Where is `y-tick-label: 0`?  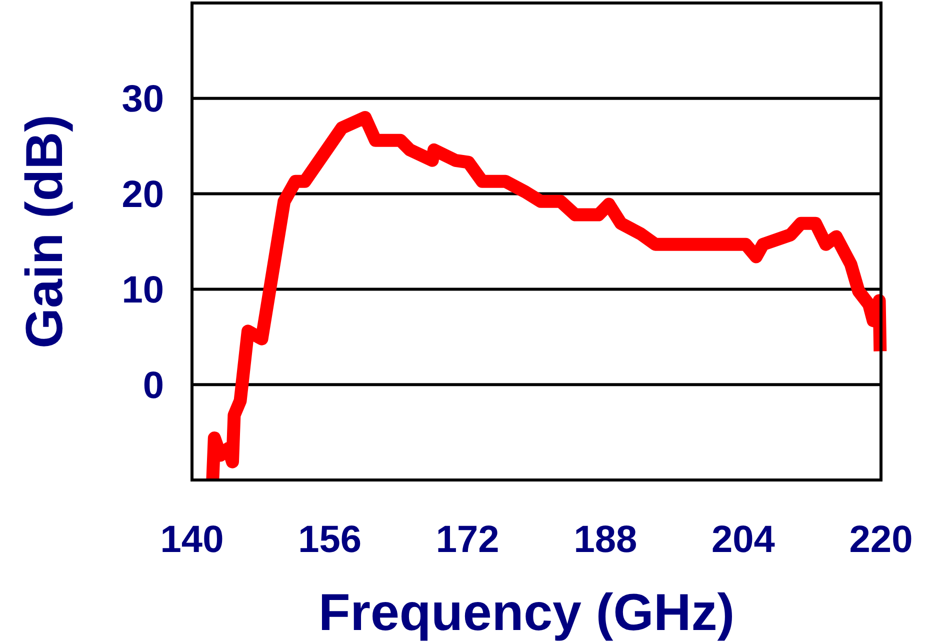
y-tick-label: 0 is located at coordinates (153, 385).